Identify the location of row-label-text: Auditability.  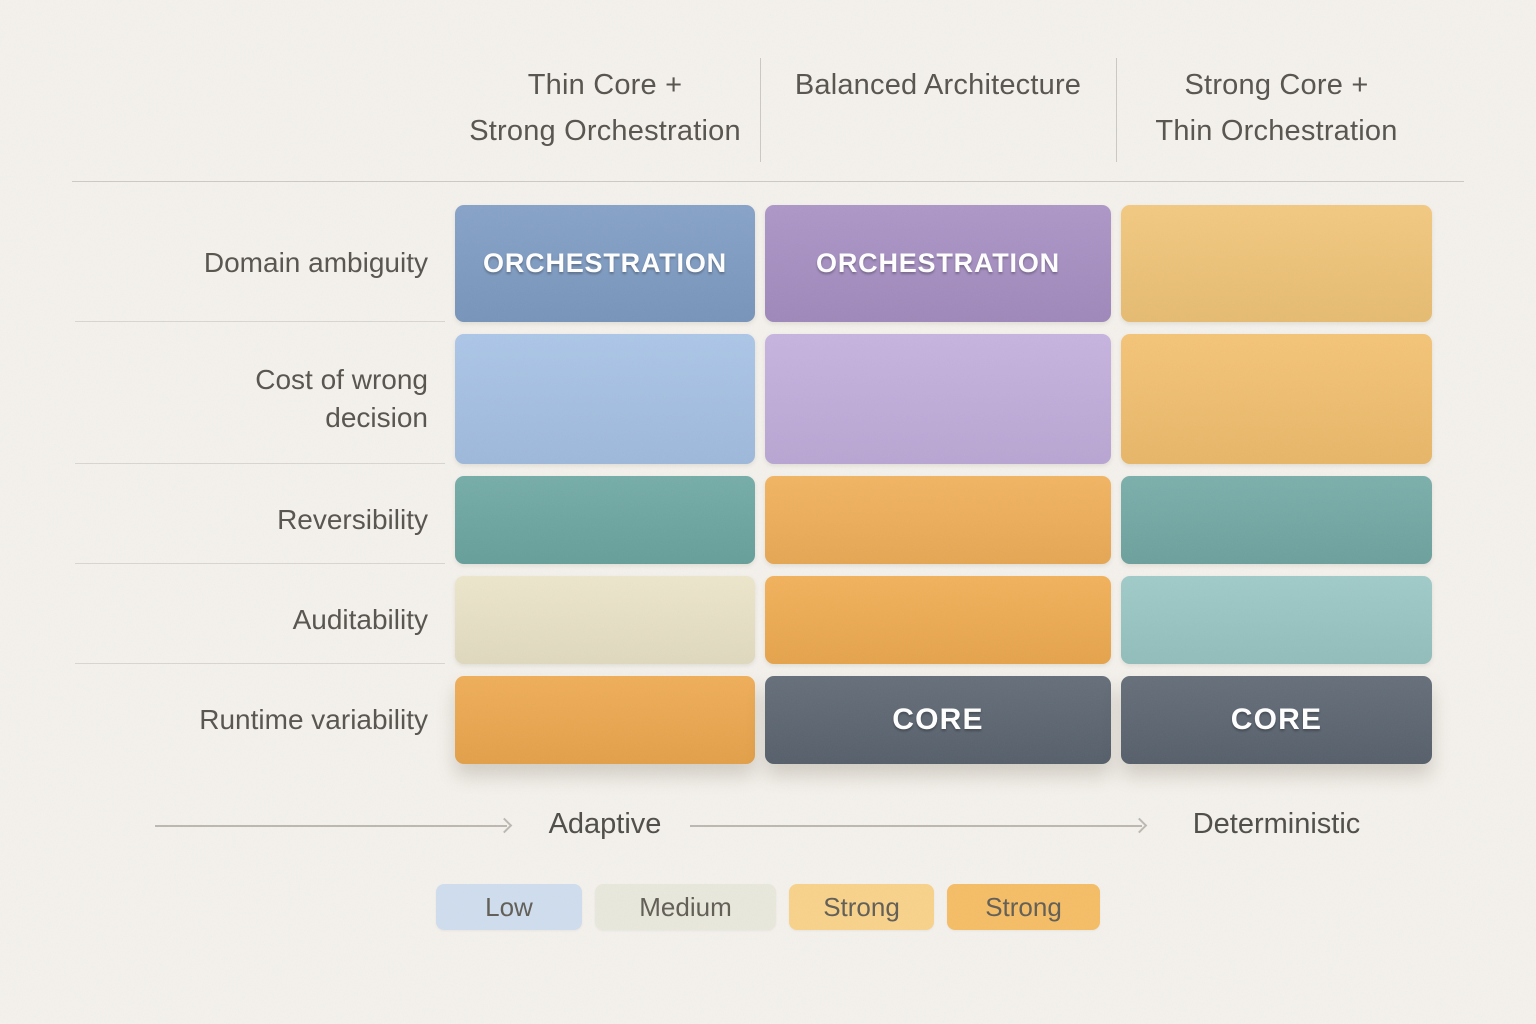
(360, 619).